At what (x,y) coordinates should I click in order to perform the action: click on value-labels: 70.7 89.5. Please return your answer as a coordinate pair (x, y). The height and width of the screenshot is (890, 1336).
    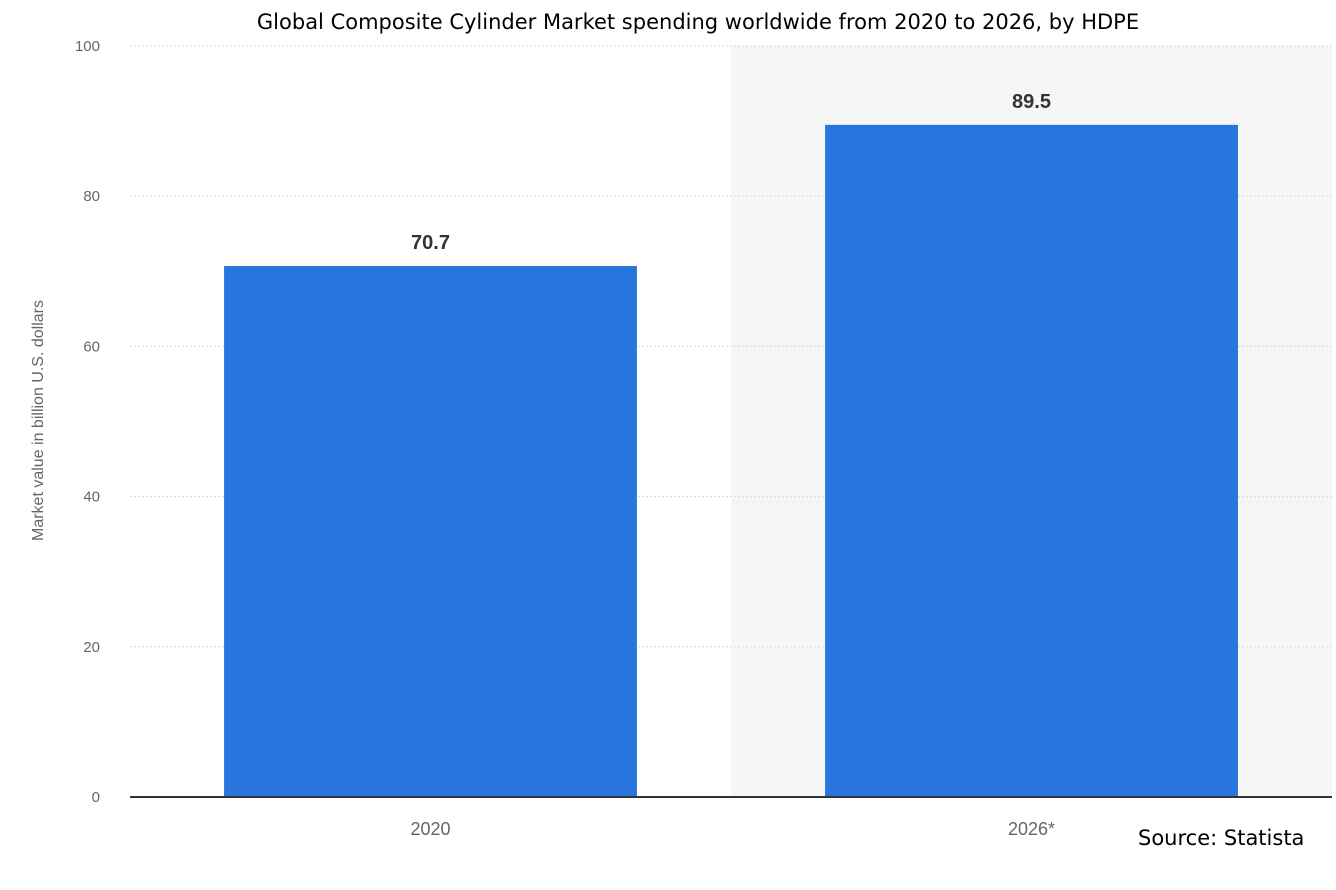
    Looking at the image, I should click on (731, 172).